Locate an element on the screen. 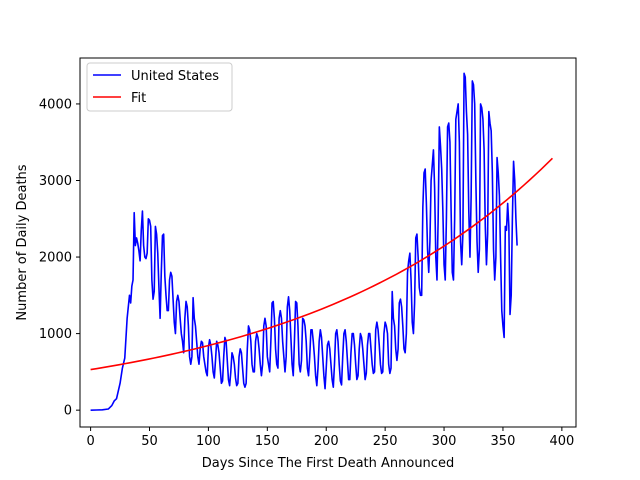 Image resolution: width=640 pixels, height=480 pixels. x-tick-label: 100 is located at coordinates (208, 441).